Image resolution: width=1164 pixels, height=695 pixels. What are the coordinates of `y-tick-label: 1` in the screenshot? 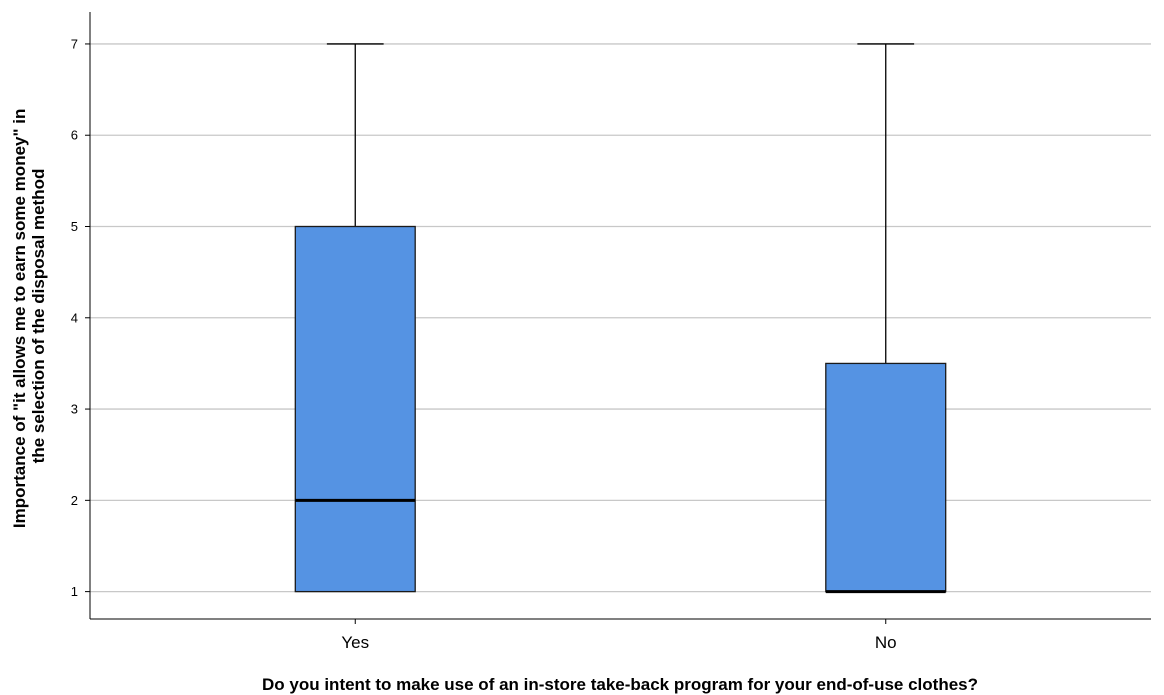 It's located at (74, 591).